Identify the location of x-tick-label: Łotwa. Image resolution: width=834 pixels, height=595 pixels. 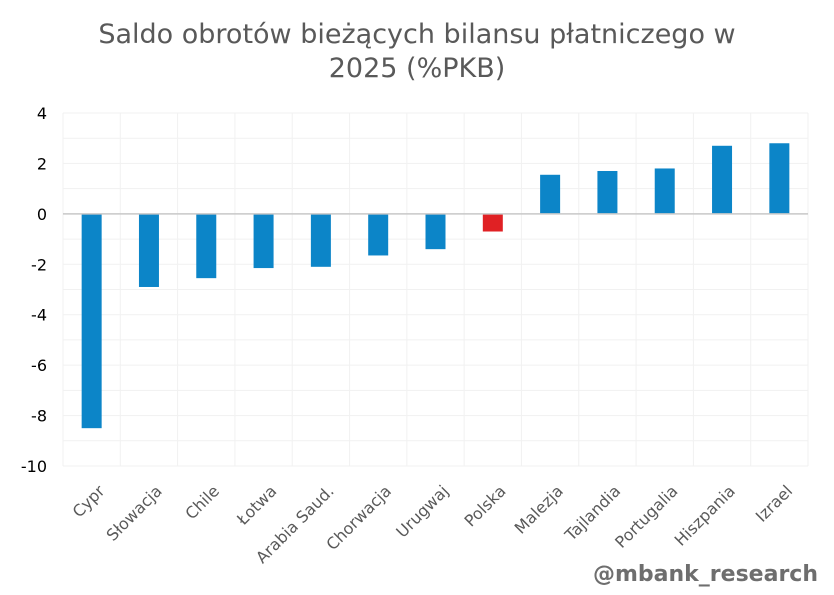
(256, 505).